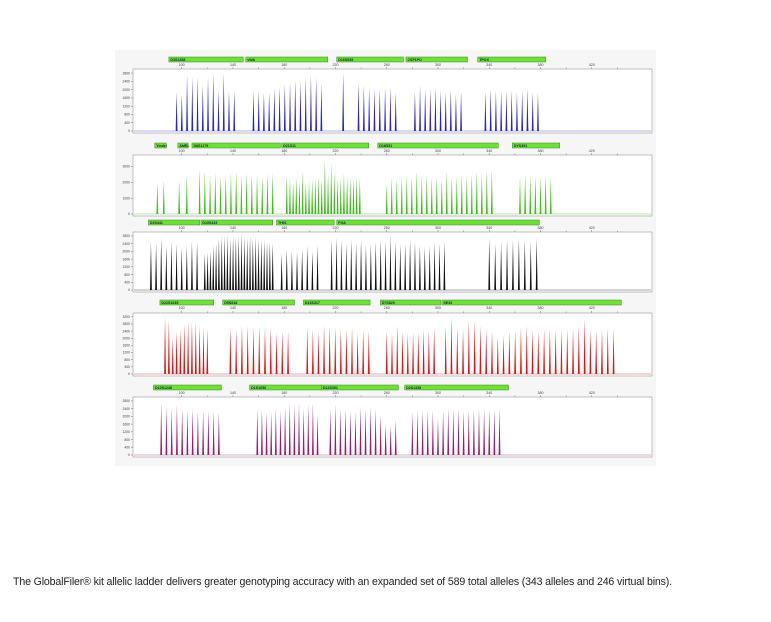 The width and height of the screenshot is (771, 622). I want to click on locus-bar-D8S1179, so click(236, 145).